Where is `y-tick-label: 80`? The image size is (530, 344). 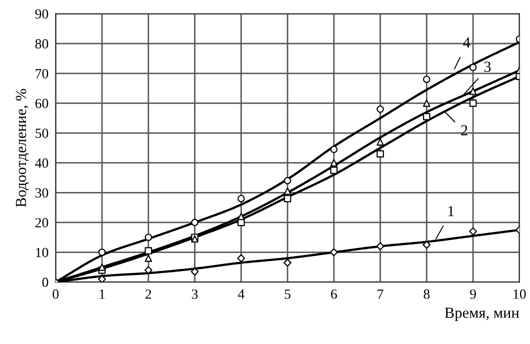 y-tick-label: 80 is located at coordinates (41, 44).